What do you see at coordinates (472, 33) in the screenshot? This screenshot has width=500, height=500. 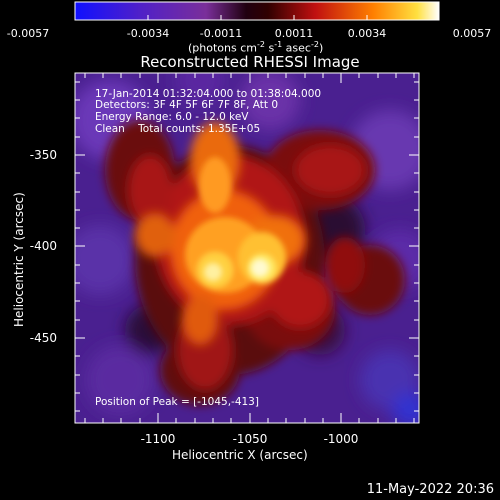 I see `colorbar-tick-label: 0.0057` at bounding box center [472, 33].